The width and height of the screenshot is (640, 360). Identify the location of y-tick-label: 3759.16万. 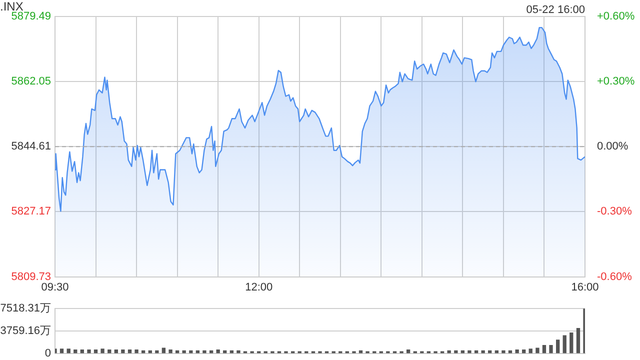
(25, 331).